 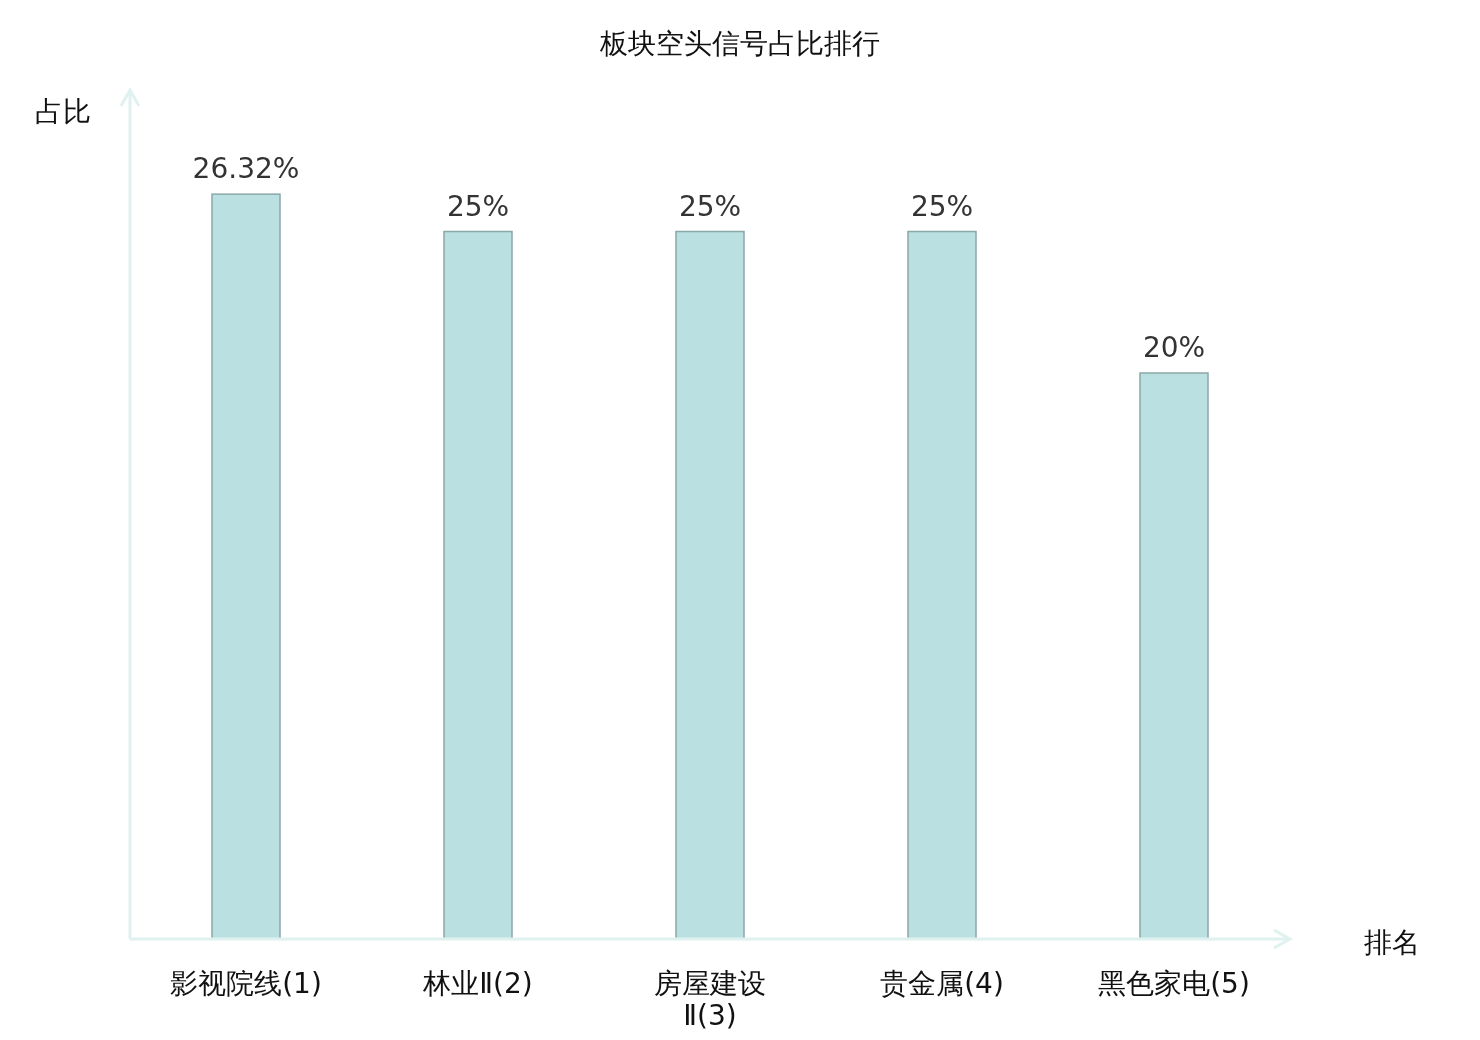 I want to click on x-axis-title: 排名, so click(x=1392, y=942).